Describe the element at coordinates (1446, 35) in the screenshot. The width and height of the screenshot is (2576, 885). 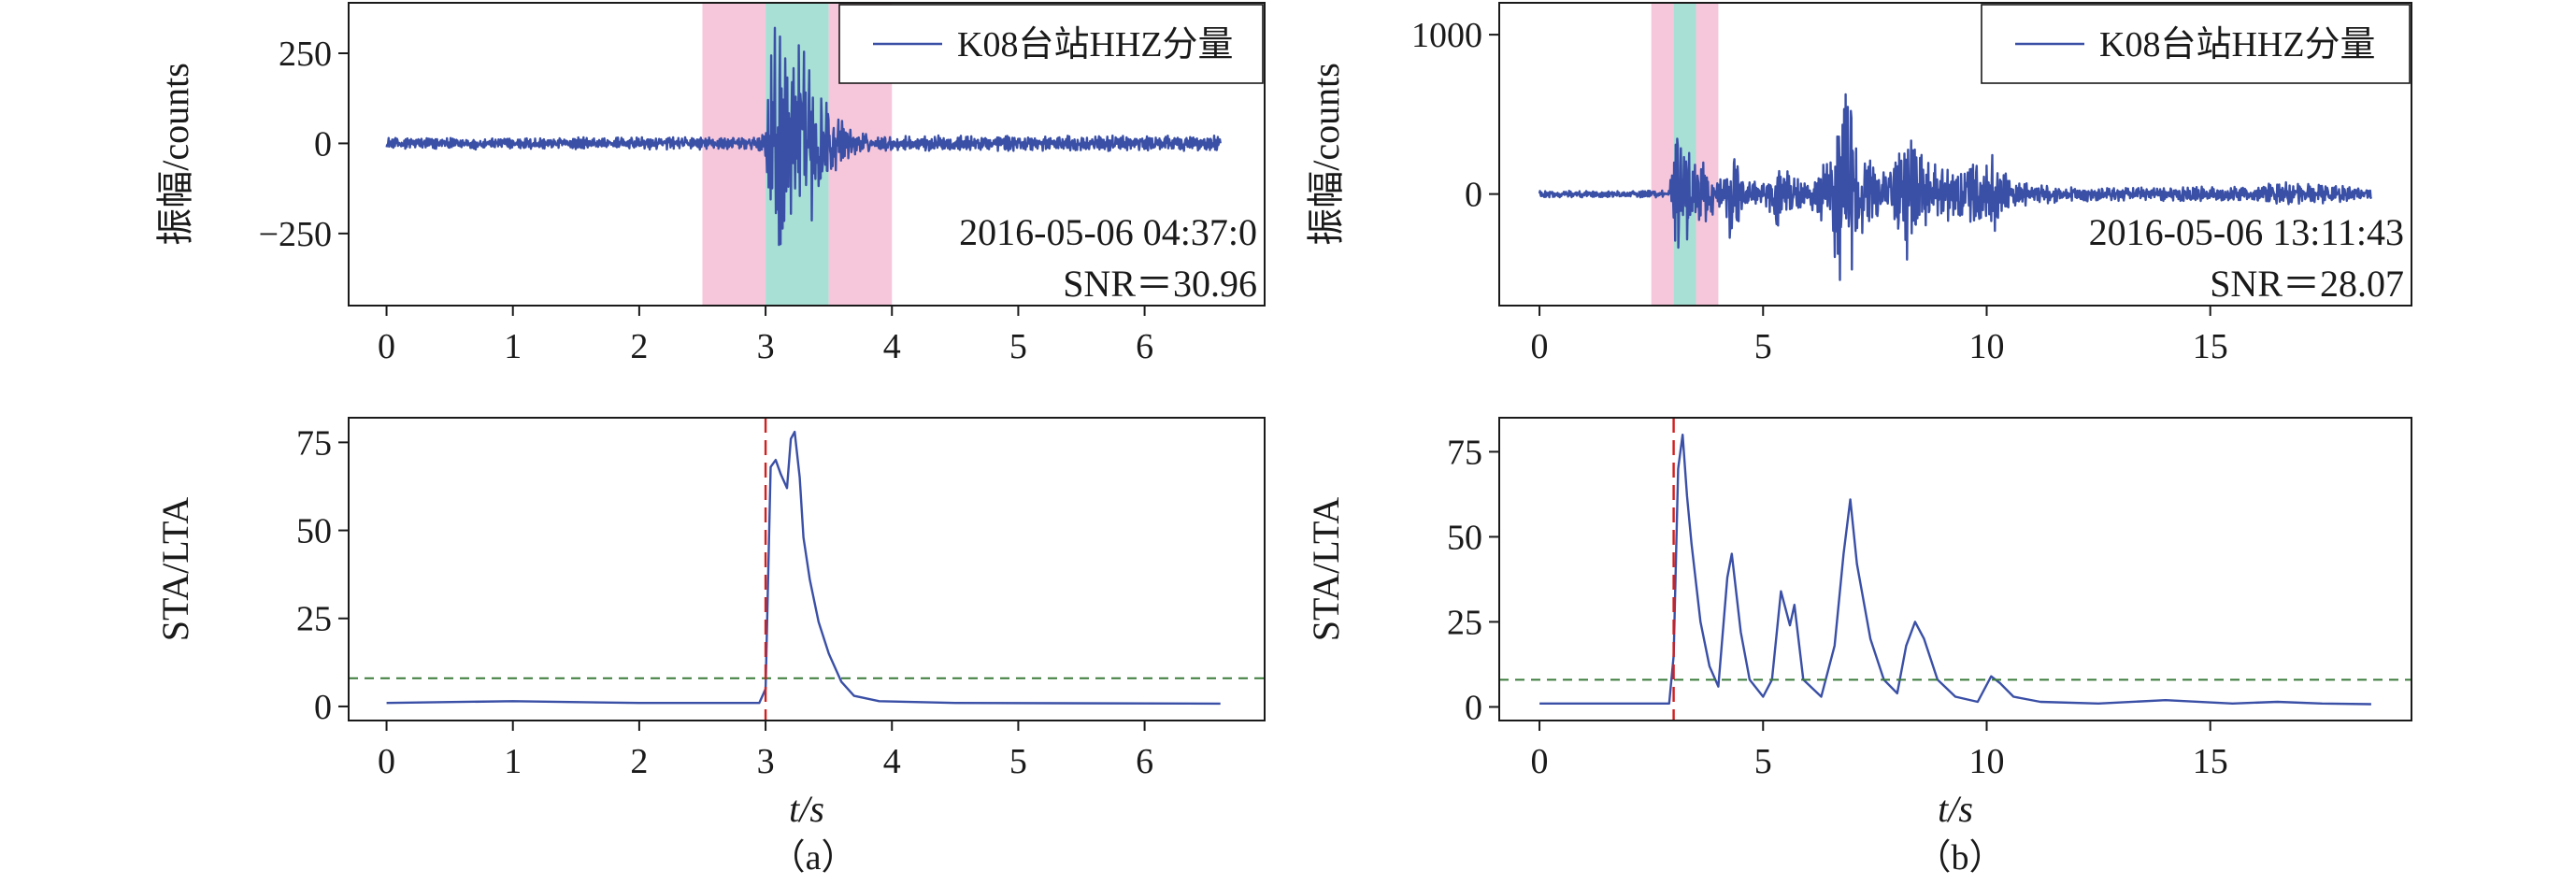
I see `y-tick-label-0: 1000` at that location.